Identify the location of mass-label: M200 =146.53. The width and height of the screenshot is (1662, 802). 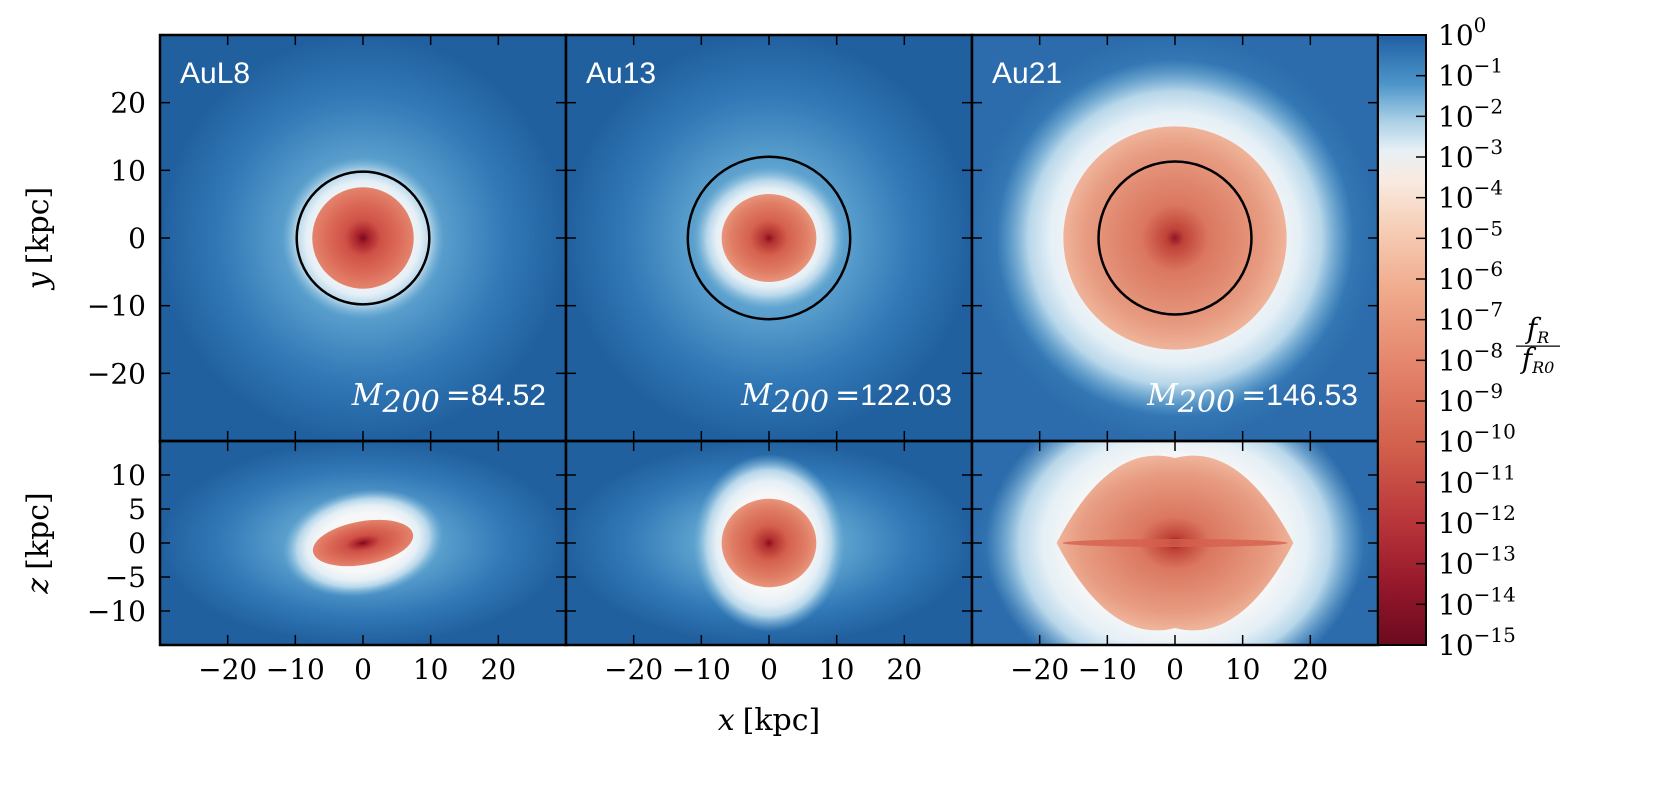
(1252, 399).